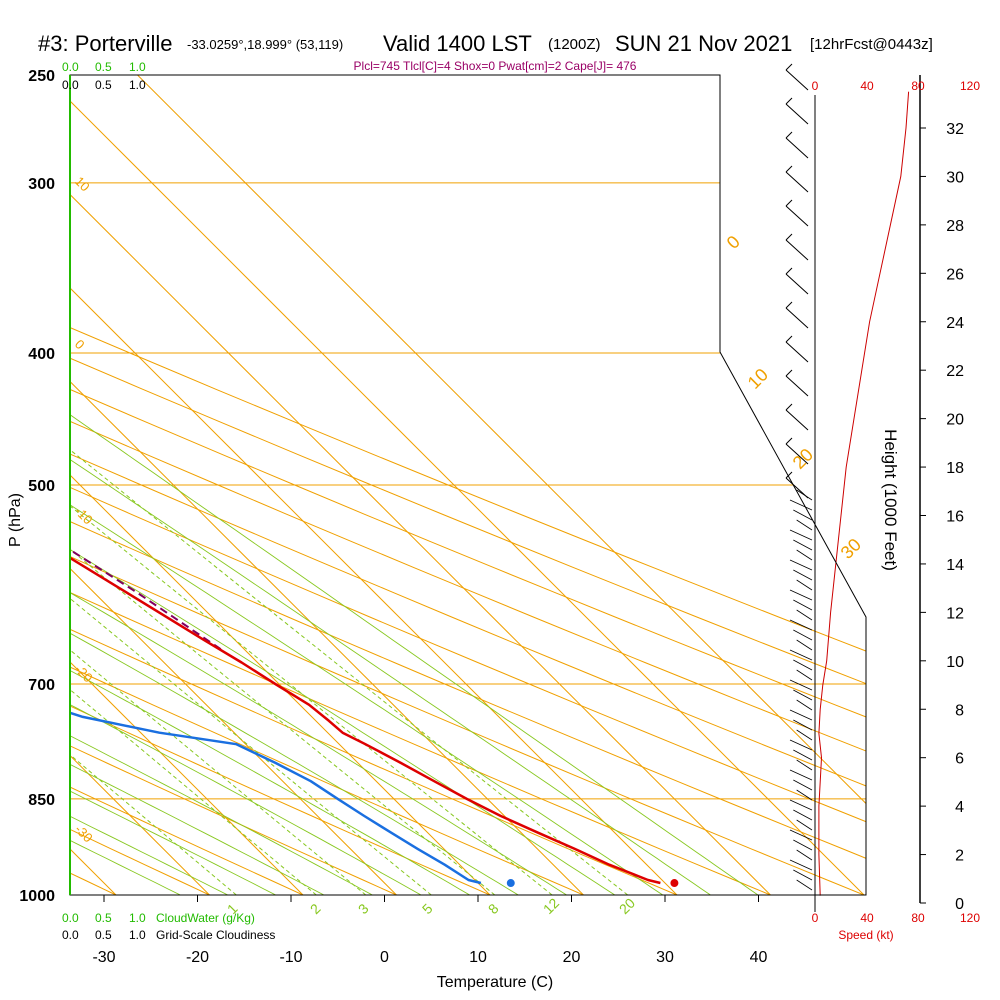 The image size is (1000, 1000). What do you see at coordinates (955, 420) in the screenshot?
I see `height-tick-label: 20` at bounding box center [955, 420].